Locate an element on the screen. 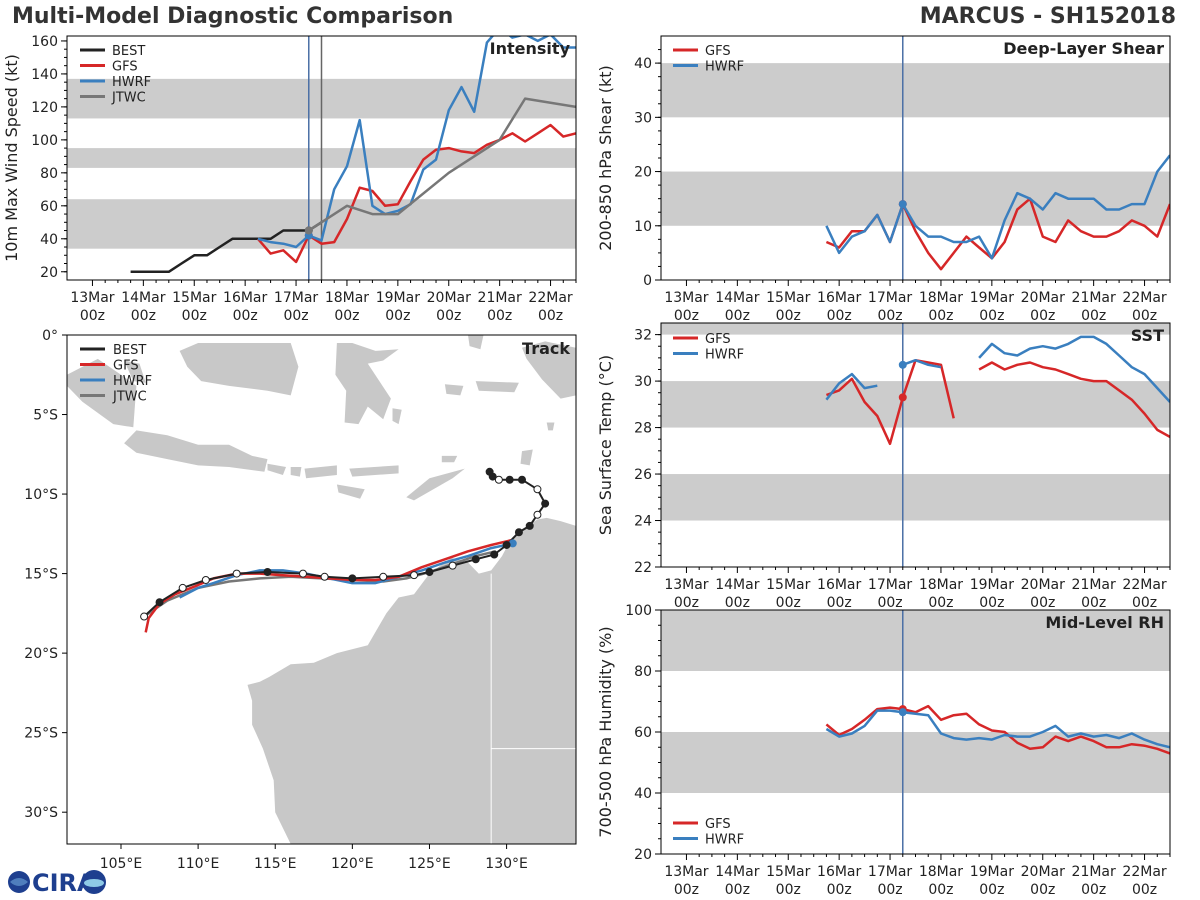 The height and width of the screenshot is (900, 1200). seram-island is located at coordinates (497, 387).